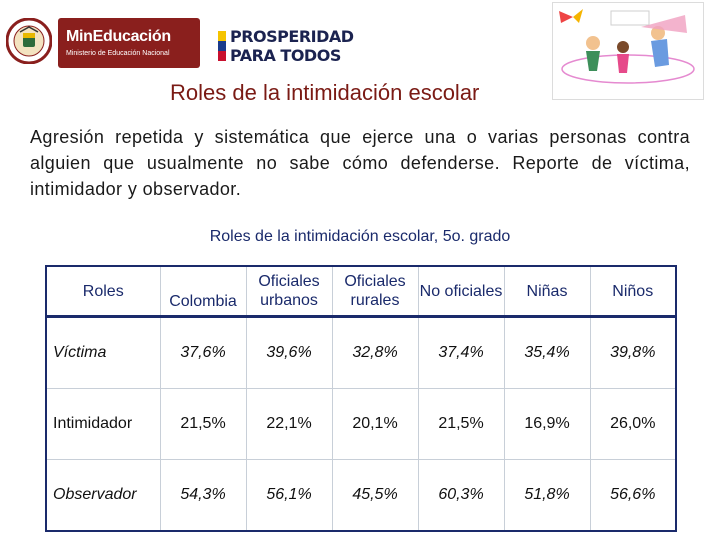  I want to click on table-cell: 32,8%, so click(375, 352).